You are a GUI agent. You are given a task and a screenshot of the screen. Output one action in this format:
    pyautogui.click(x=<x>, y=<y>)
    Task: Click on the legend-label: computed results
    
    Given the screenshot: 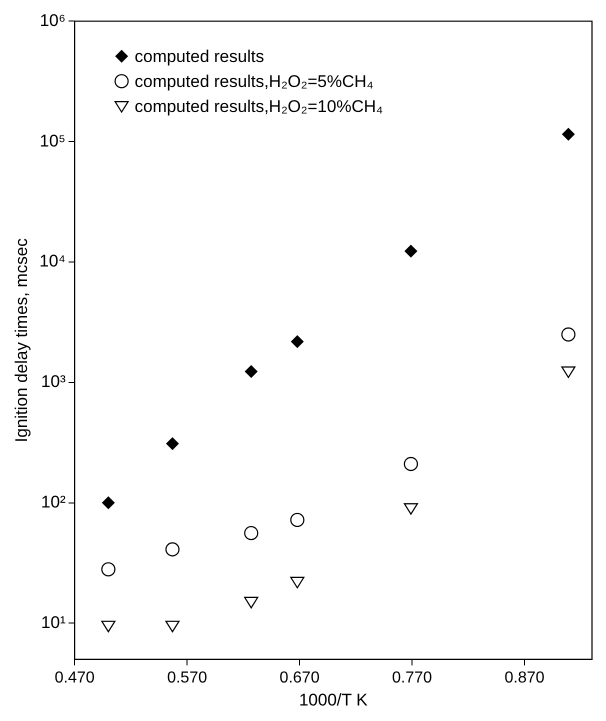 What is the action you would take?
    pyautogui.click(x=199, y=56)
    